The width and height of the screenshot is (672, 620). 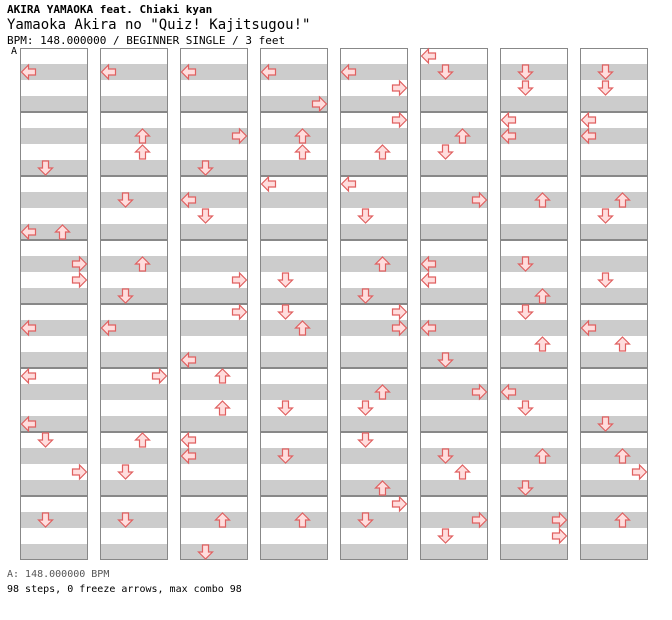 I want to click on artist-name: AKIRA YAMAOKA feat. Chiaki kyan, so click(x=110, y=9).